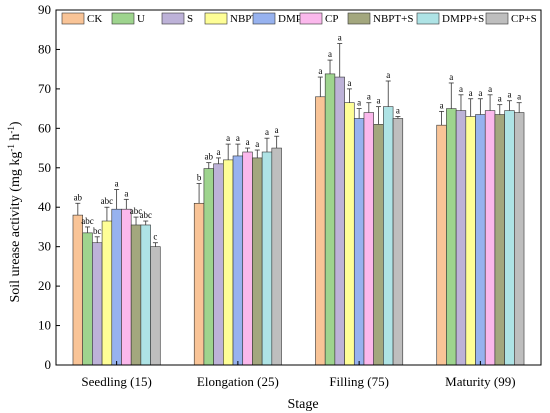  I want to click on significance-label: b, so click(199, 178).